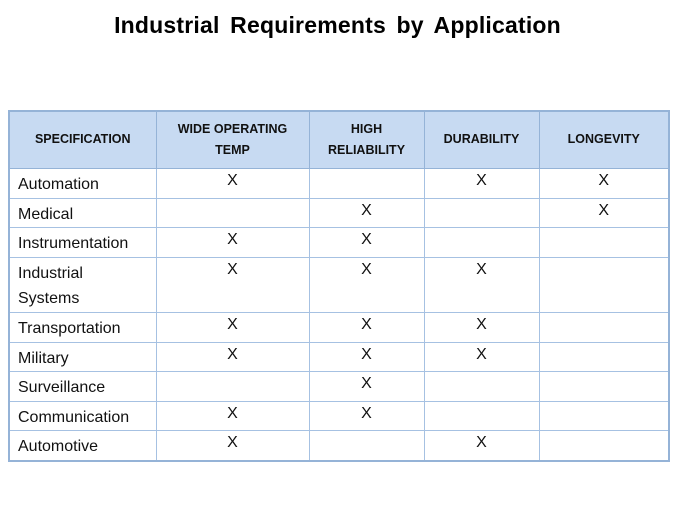 The width and height of the screenshot is (675, 506). What do you see at coordinates (366, 357) in the screenshot?
I see `mark-cell-military-high-reliability: X` at bounding box center [366, 357].